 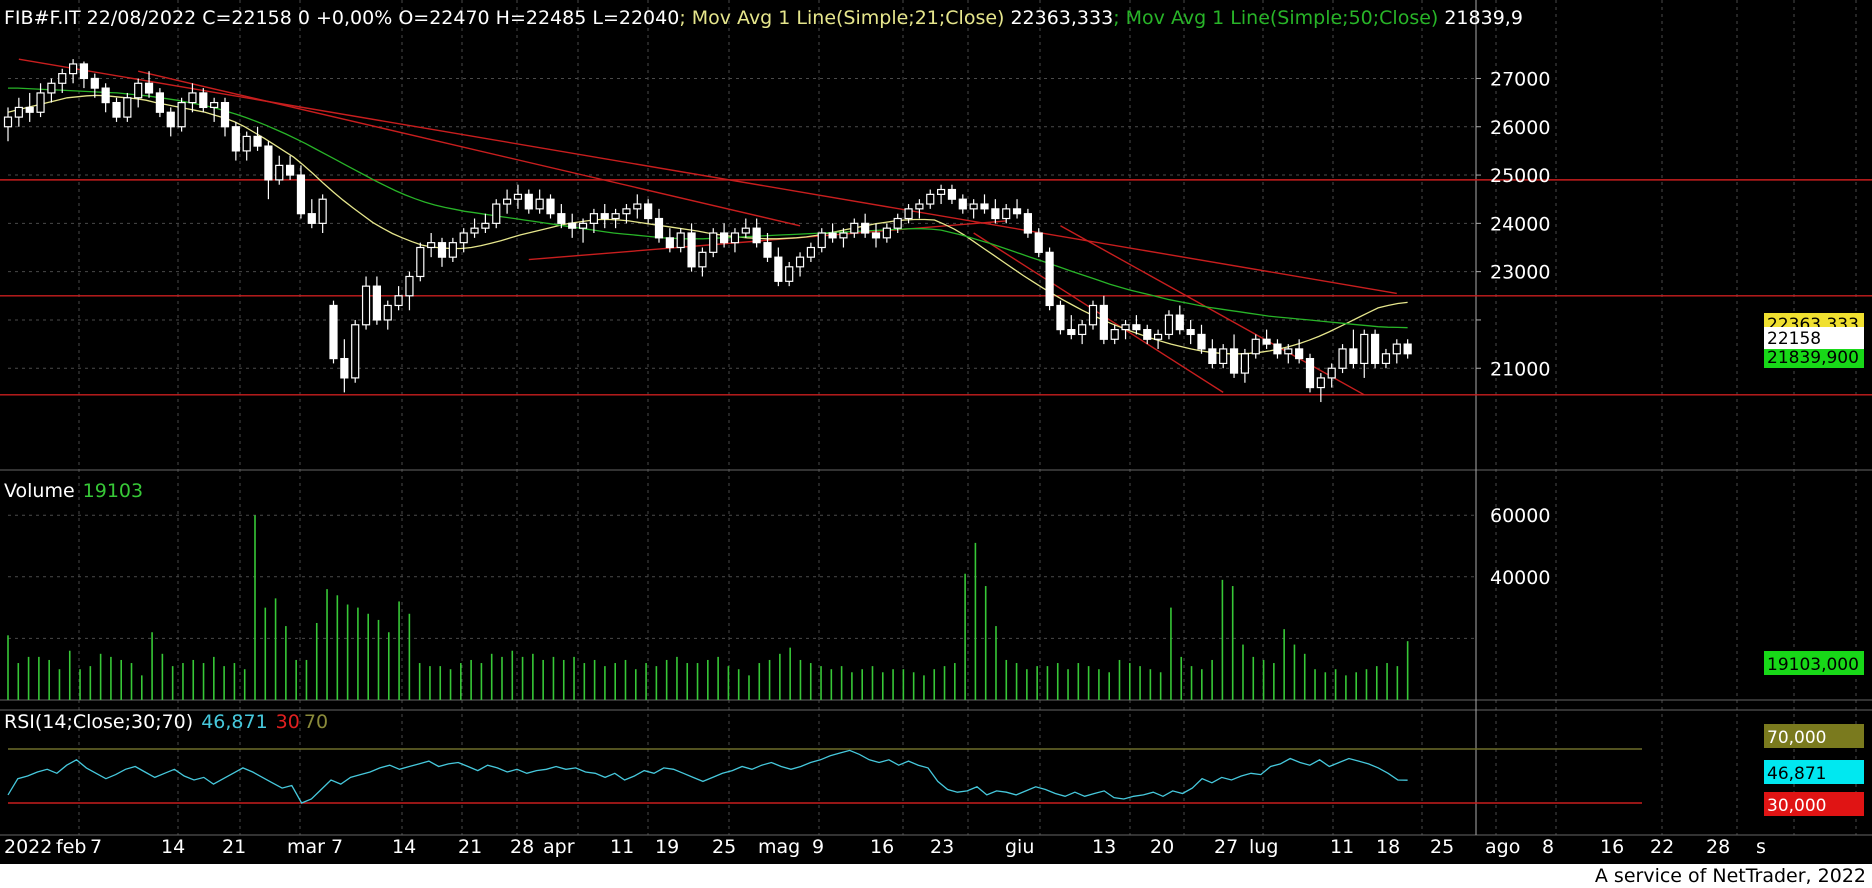 What do you see at coordinates (1483, 18) in the screenshot?
I see `ma50-value: 21839,9` at bounding box center [1483, 18].